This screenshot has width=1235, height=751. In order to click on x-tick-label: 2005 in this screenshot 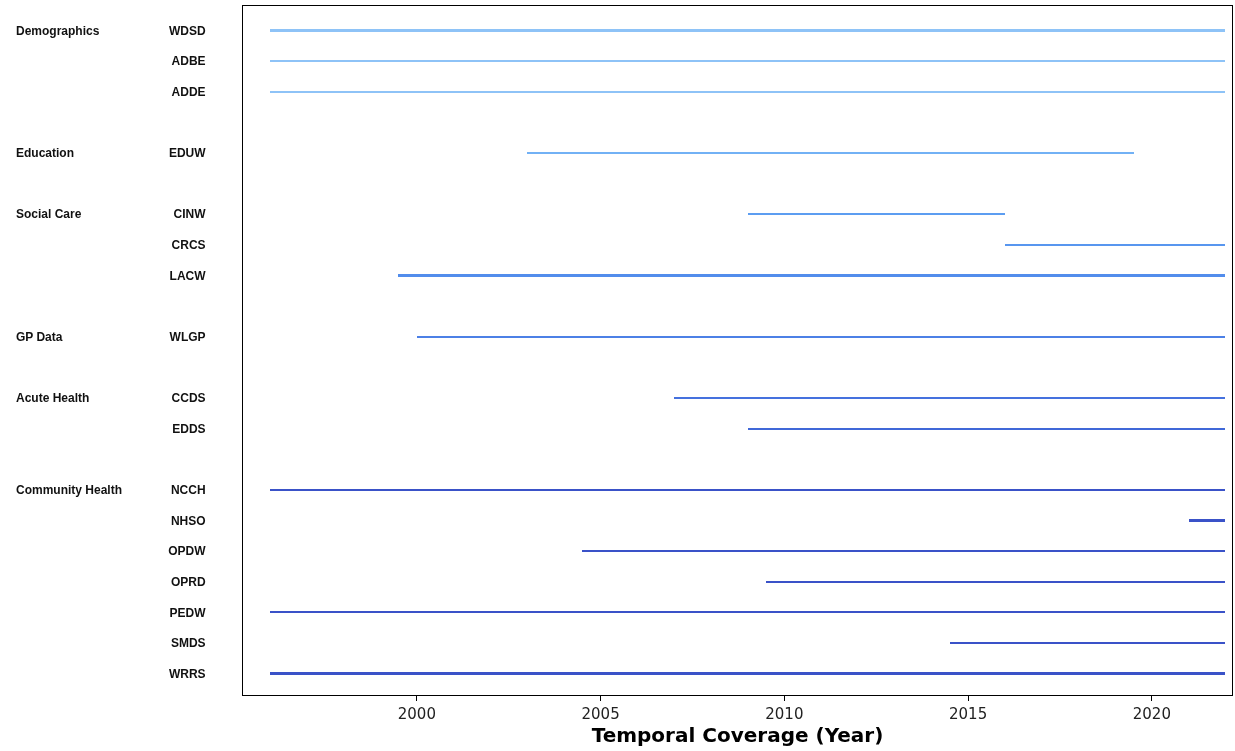, I will do `click(600, 714)`.